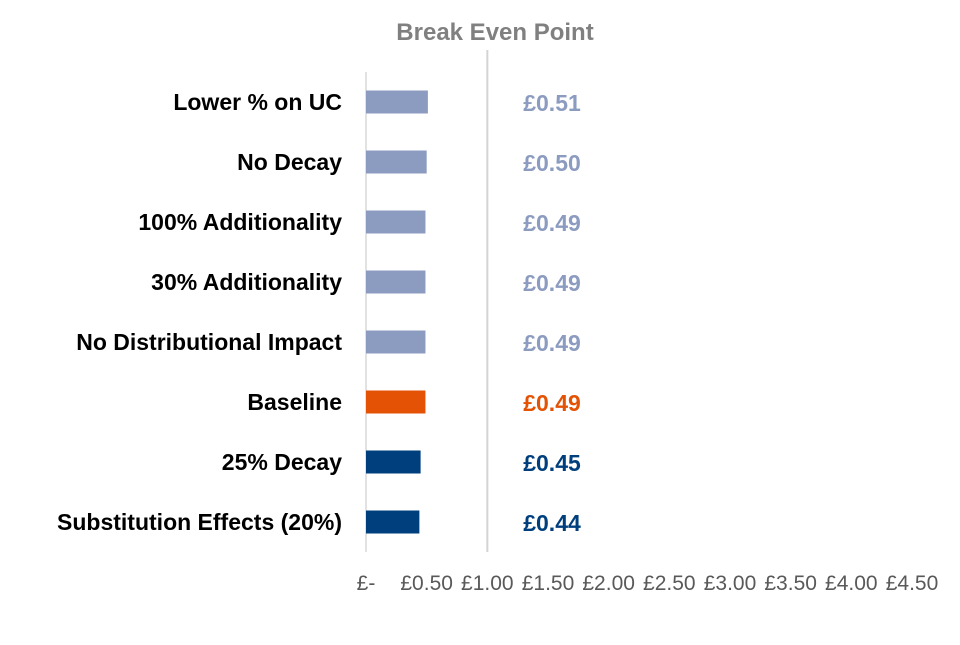  I want to click on bars-group, so click(397, 312).